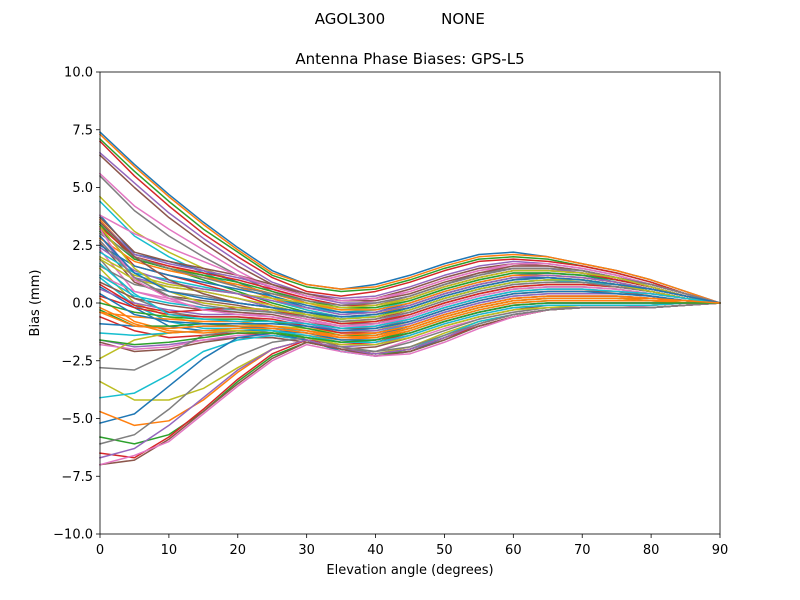 This screenshot has width=800, height=600. Describe the element at coordinates (82, 130) in the screenshot. I see `y-tick-label: 7.5` at that location.